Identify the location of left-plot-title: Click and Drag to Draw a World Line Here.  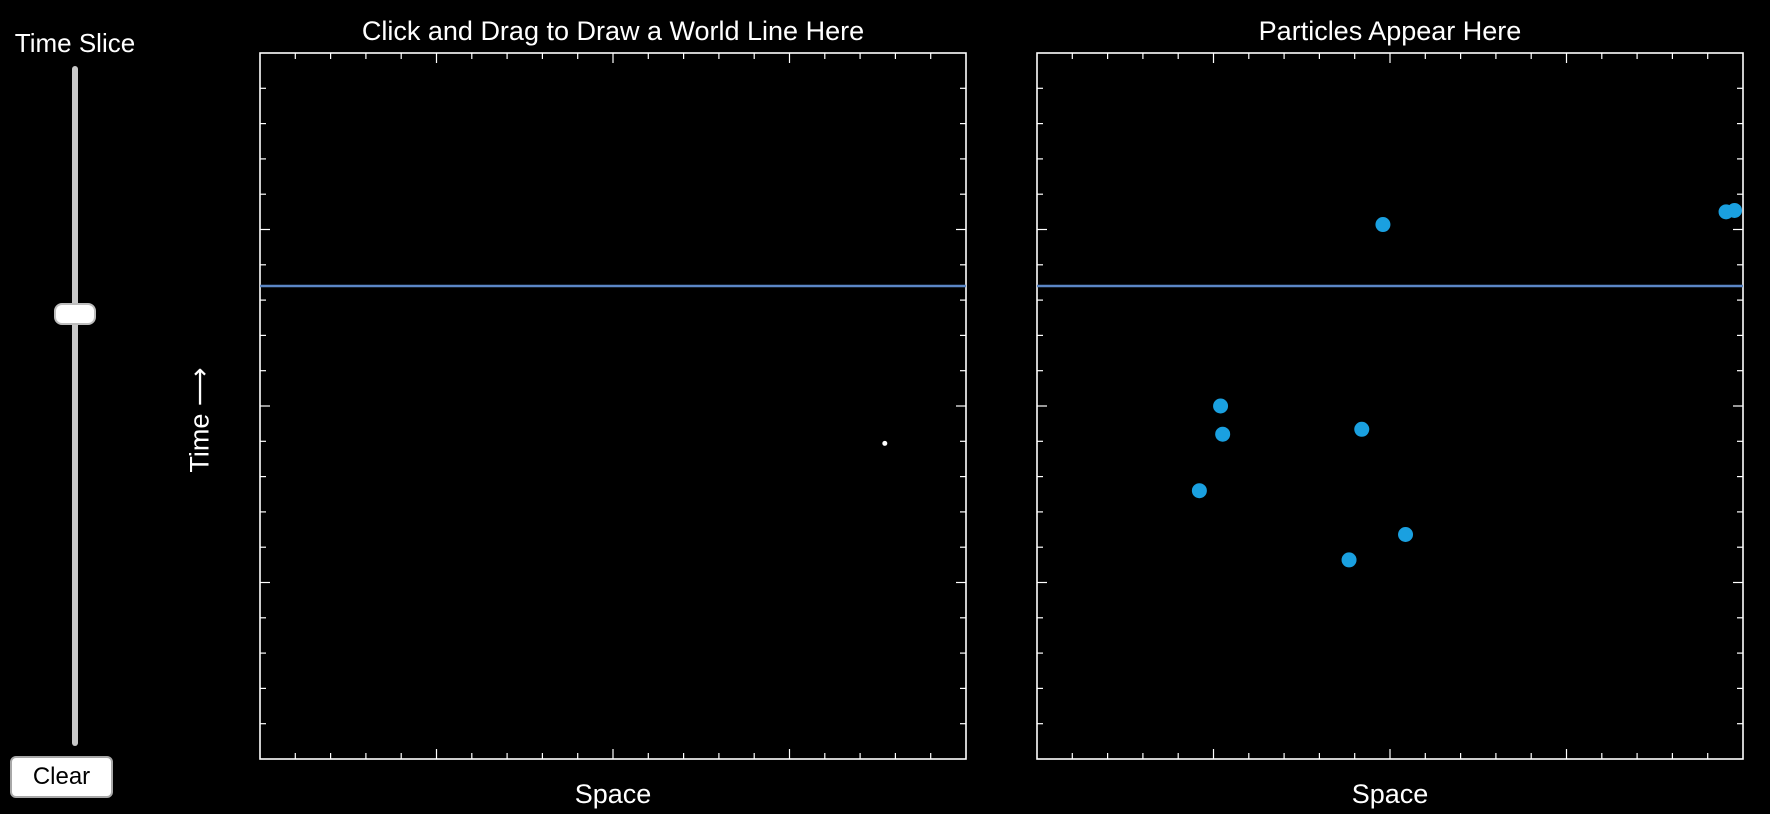
(613, 31).